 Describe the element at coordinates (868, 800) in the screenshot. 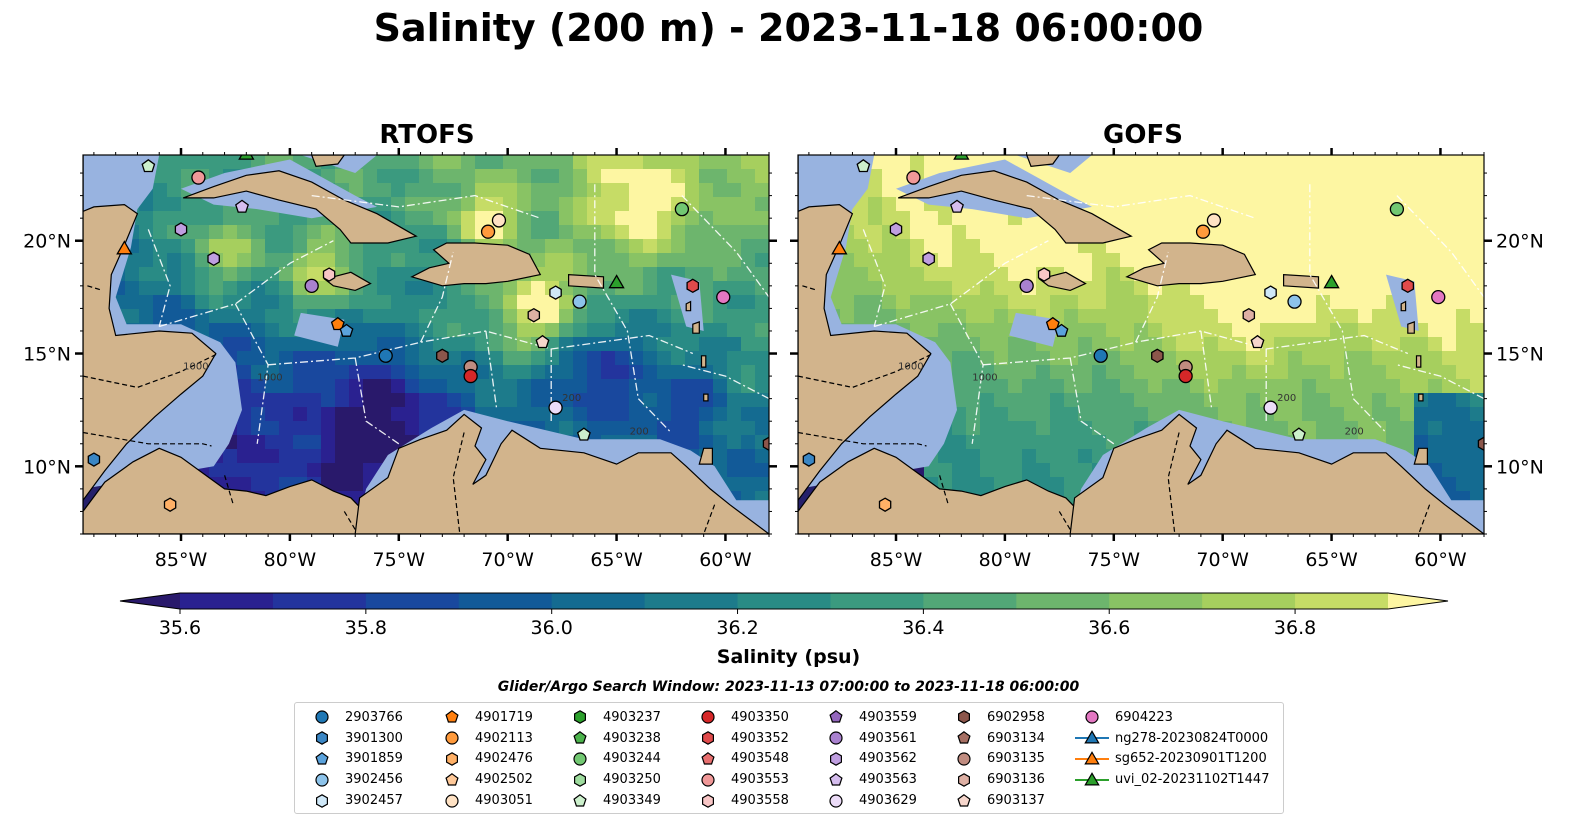

I see `legend-entry: 4903629` at that location.